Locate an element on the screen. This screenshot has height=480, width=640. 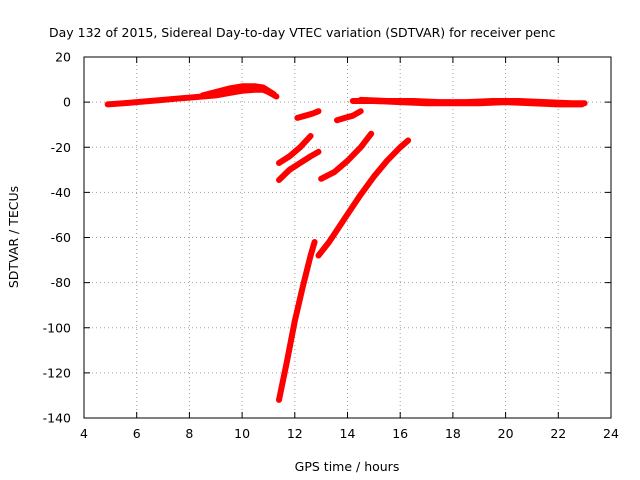
y-tick-label: -120 is located at coordinates (57, 372).